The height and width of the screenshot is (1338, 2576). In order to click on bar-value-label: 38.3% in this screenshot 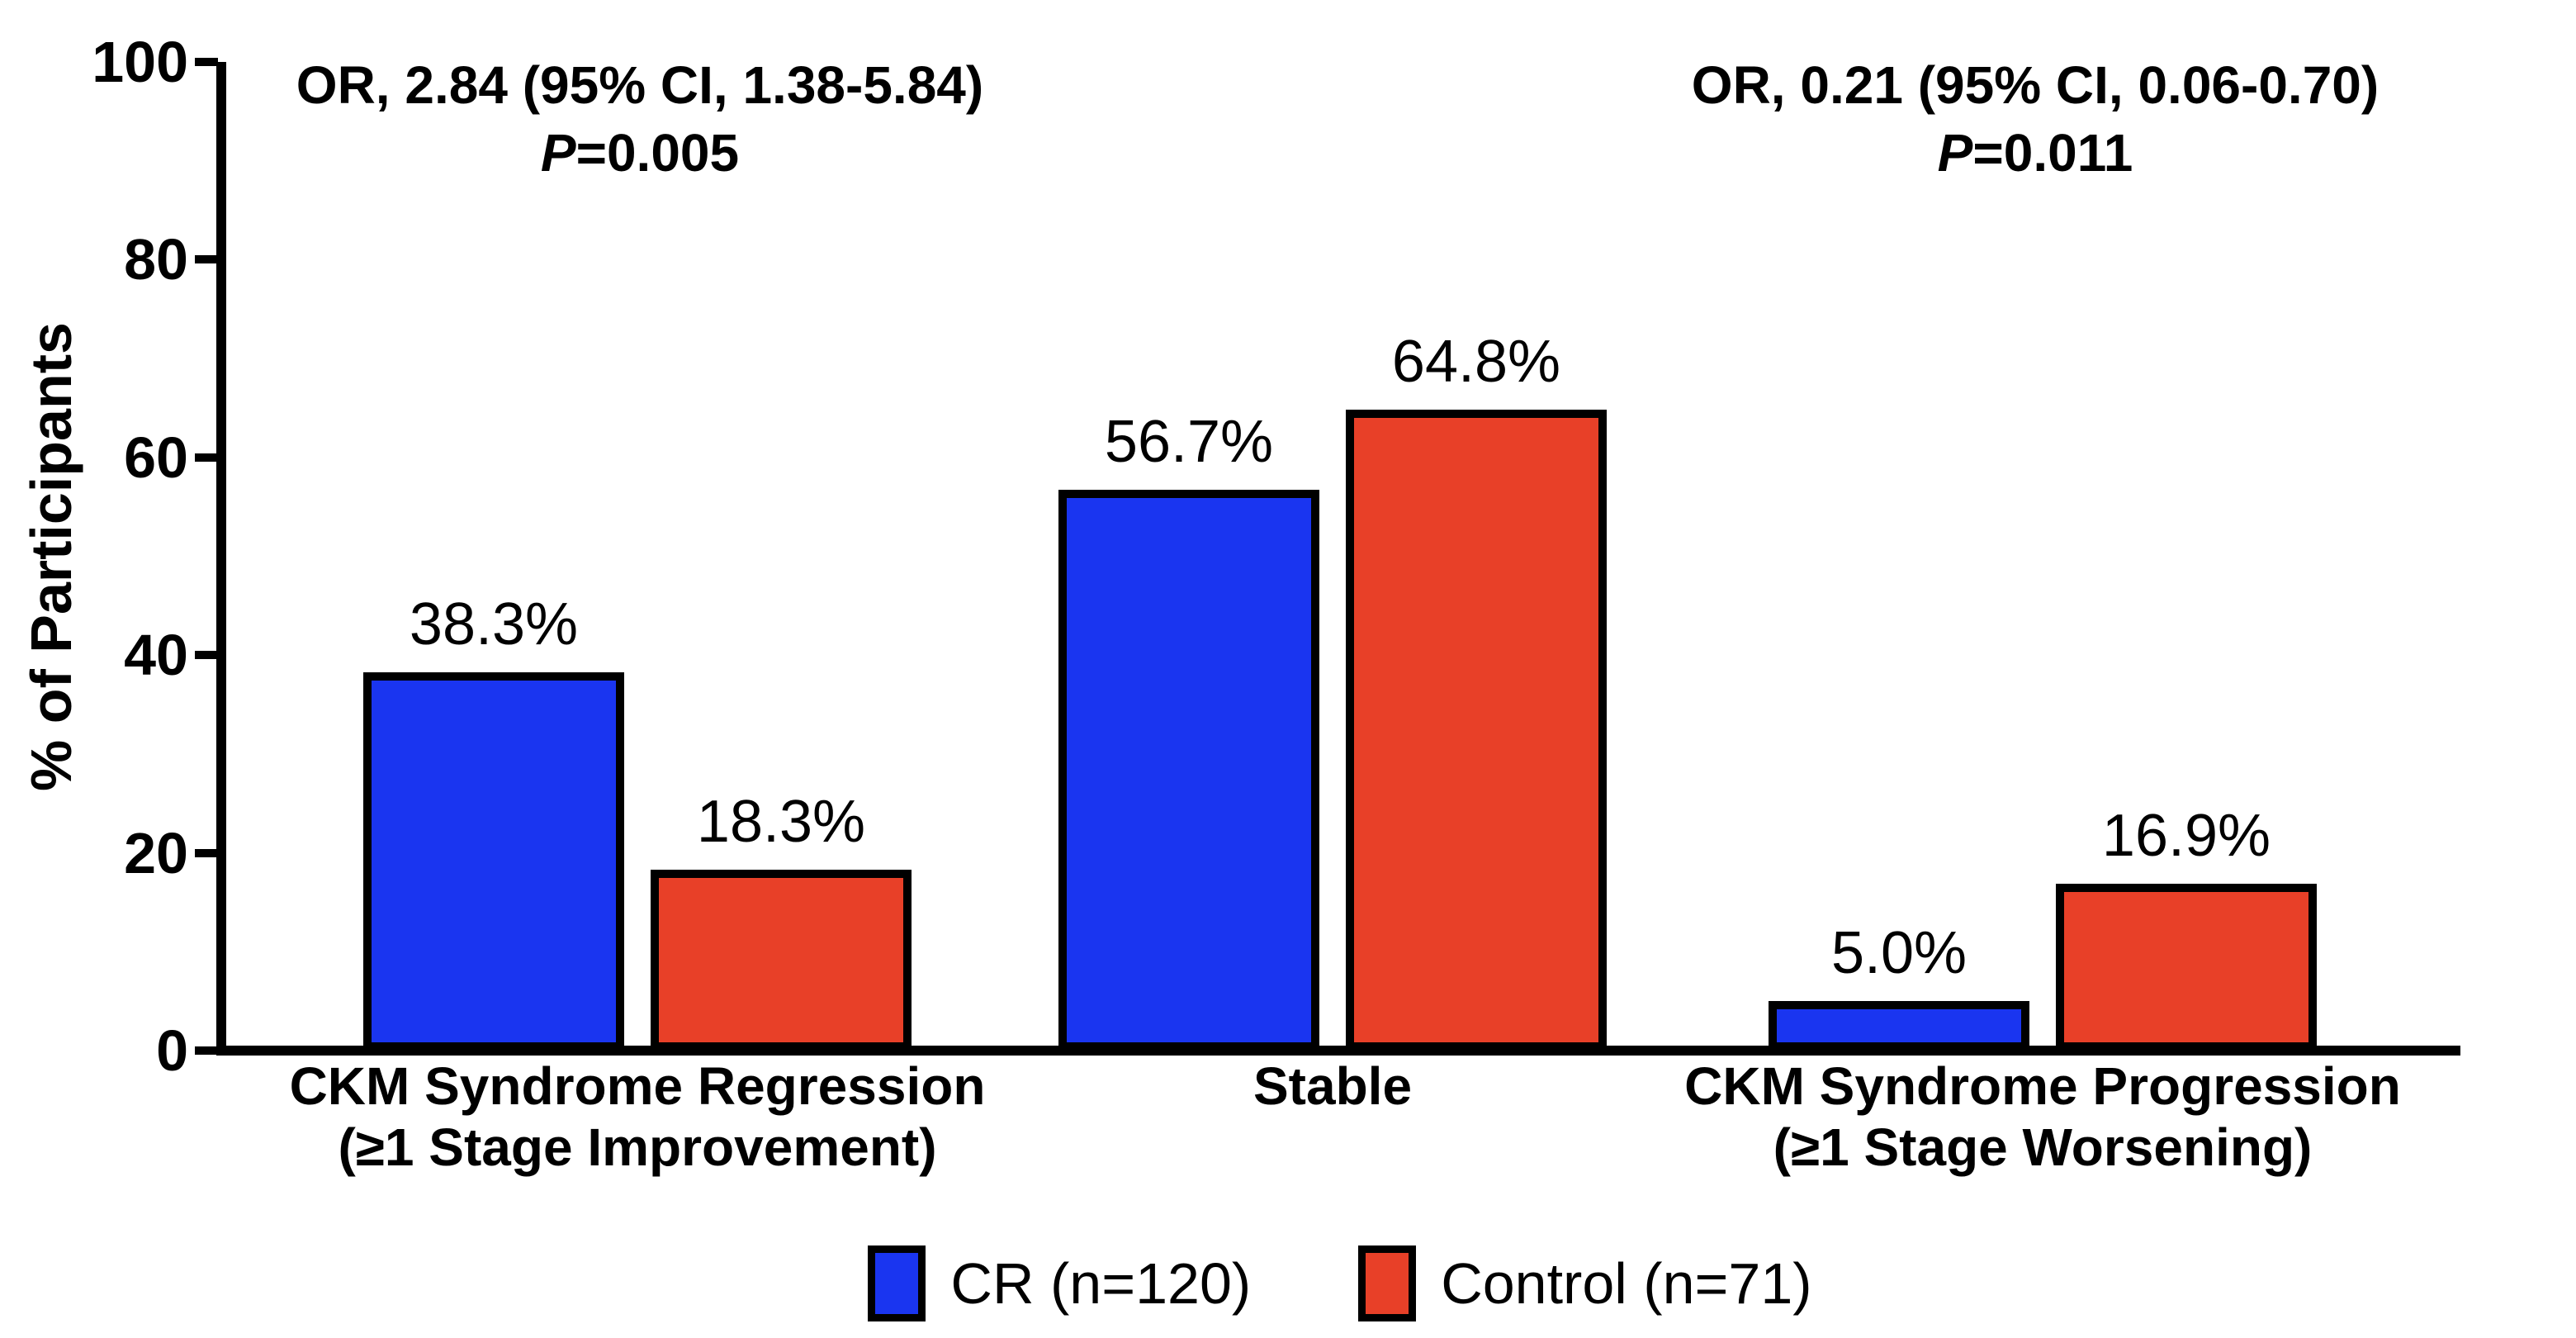, I will do `click(494, 624)`.